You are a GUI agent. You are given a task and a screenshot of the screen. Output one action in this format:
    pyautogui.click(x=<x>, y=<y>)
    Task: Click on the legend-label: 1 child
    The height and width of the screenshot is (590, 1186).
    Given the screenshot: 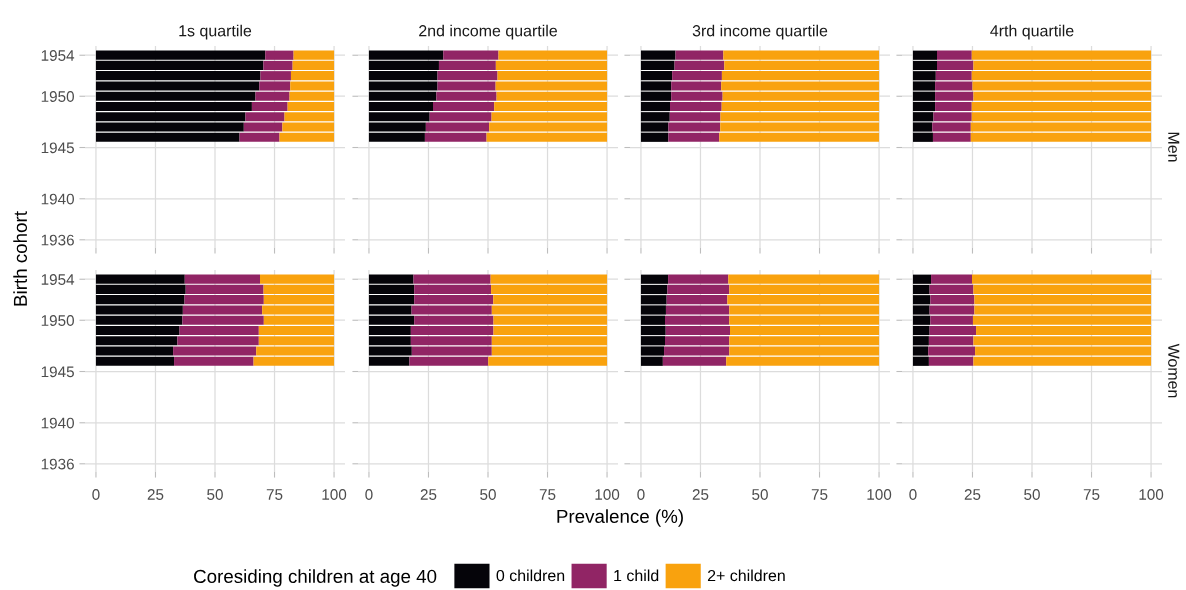 What is the action you would take?
    pyautogui.click(x=636, y=575)
    